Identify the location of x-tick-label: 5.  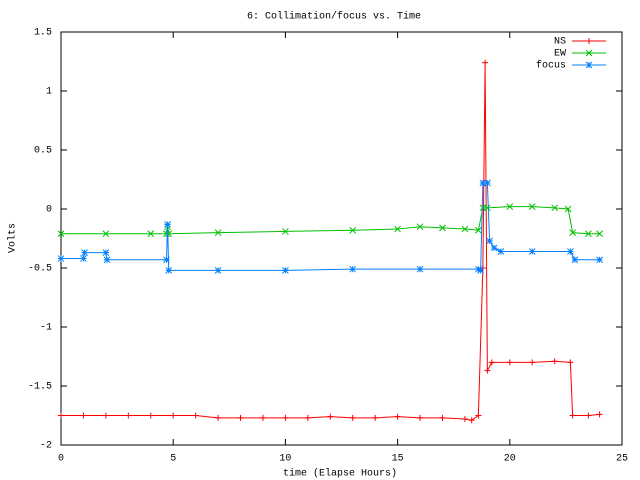
(173, 459).